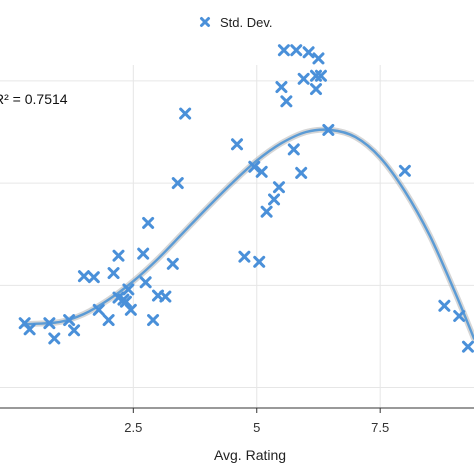 The height and width of the screenshot is (474, 474). What do you see at coordinates (250, 455) in the screenshot?
I see `x-axis-title: Avg. Rating` at bounding box center [250, 455].